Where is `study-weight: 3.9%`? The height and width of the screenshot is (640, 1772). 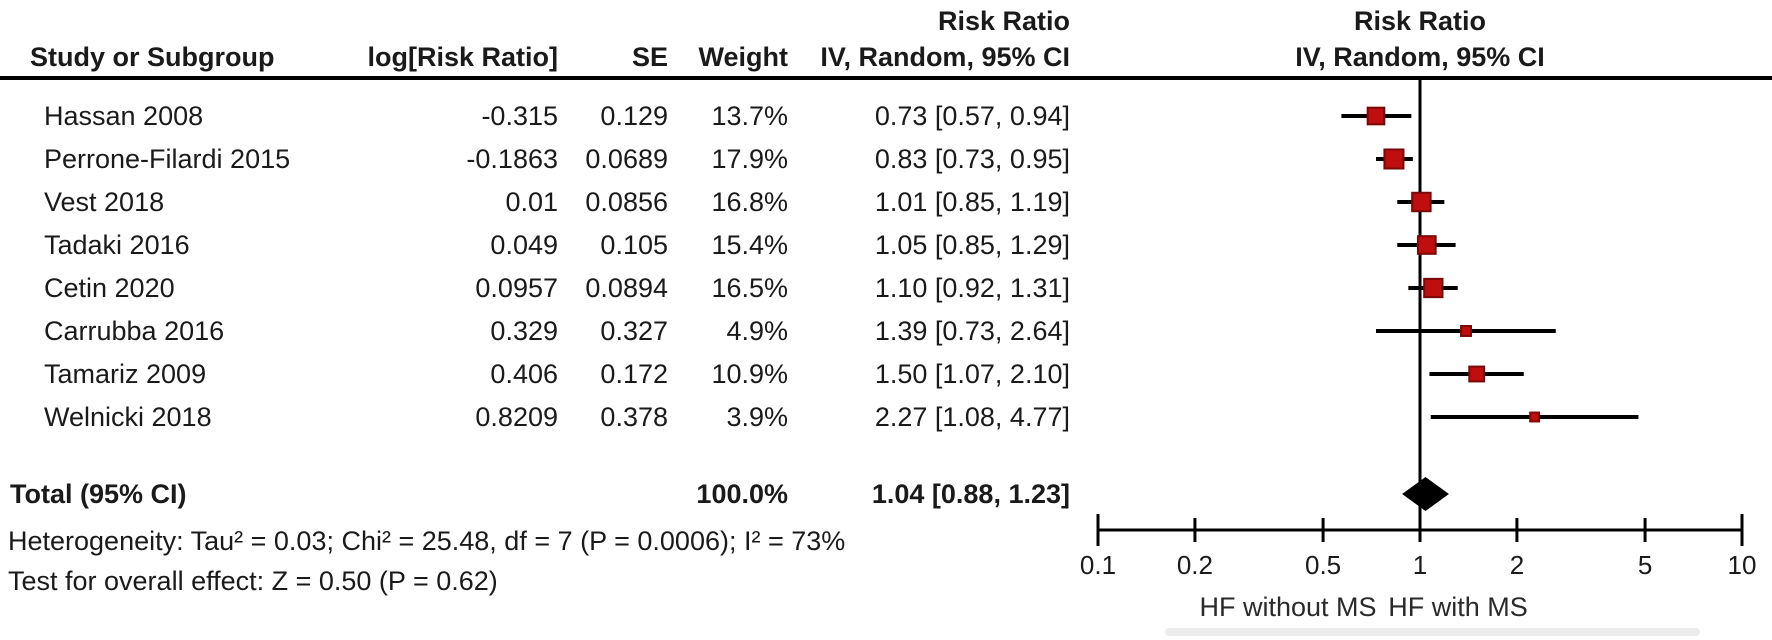
study-weight: 3.9% is located at coordinates (757, 417).